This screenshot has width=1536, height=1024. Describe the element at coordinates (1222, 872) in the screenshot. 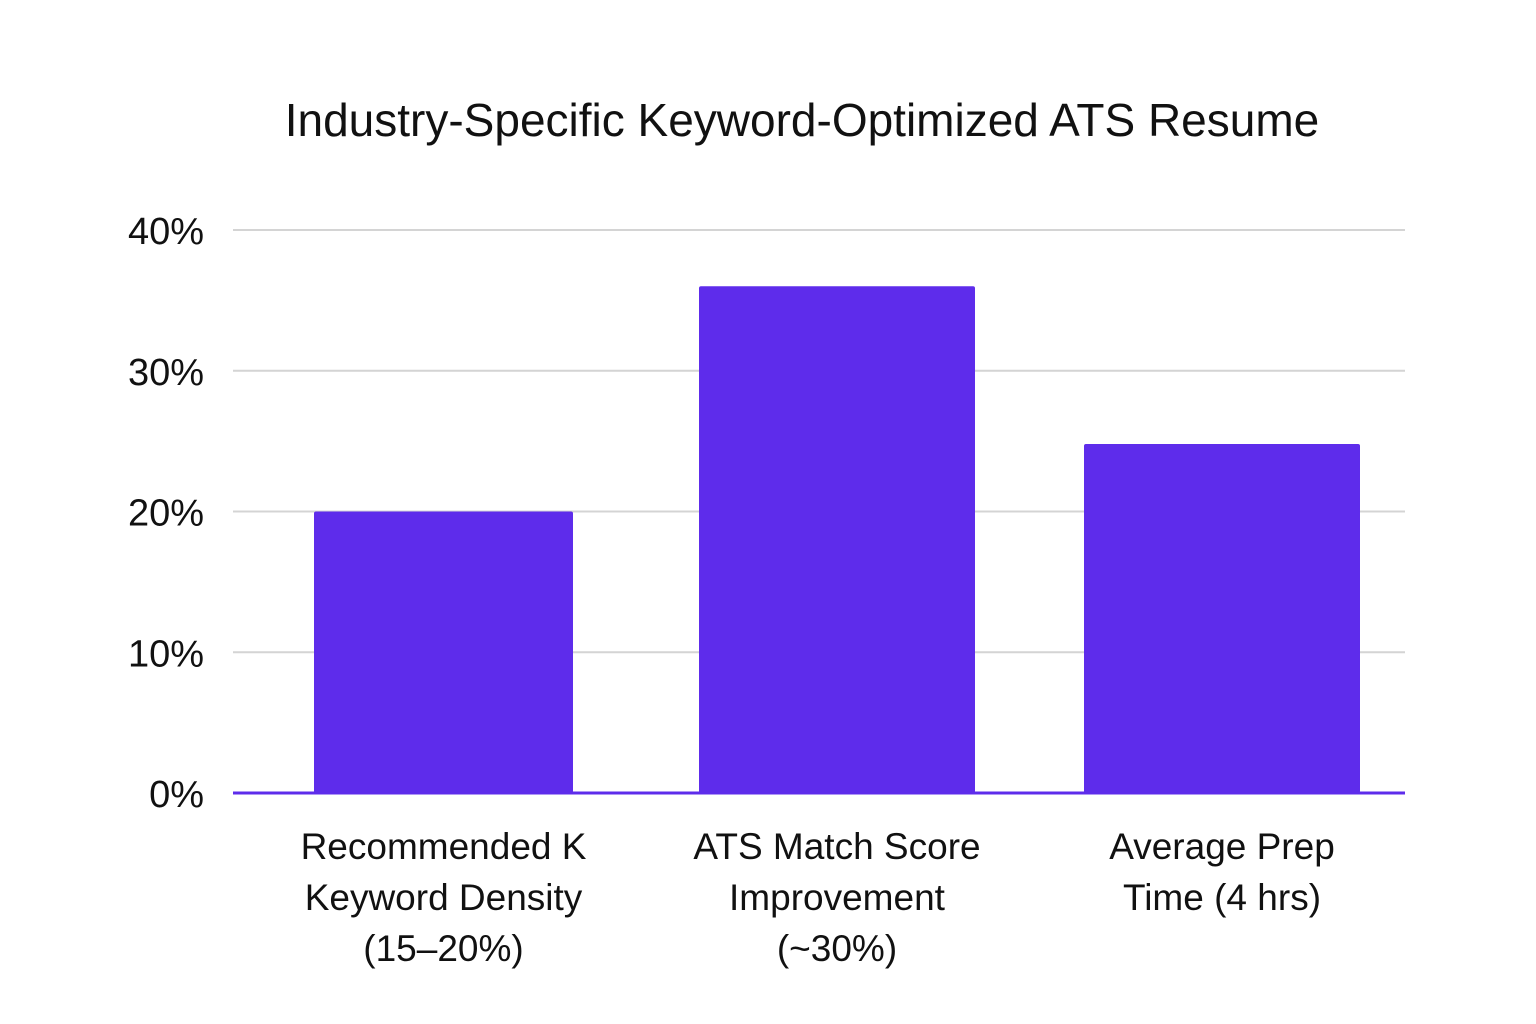

I see `x-category-label: Average Prep Time (4 hrs)` at that location.